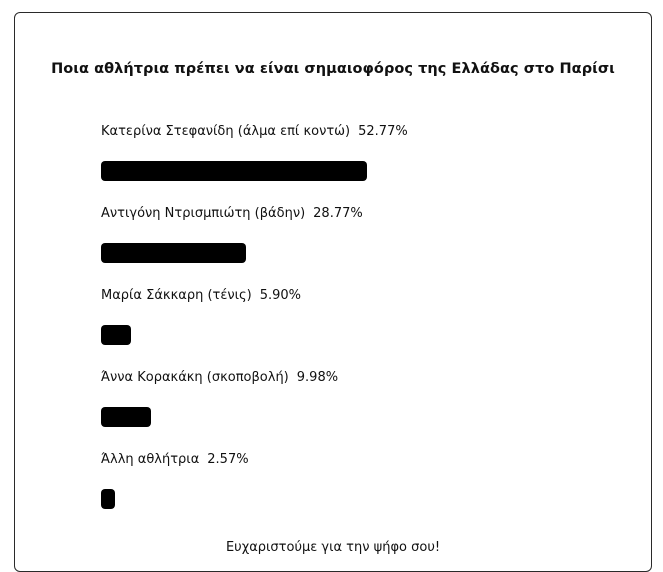  Describe the element at coordinates (228, 459) in the screenshot. I see `option-percent: 2.57%` at that location.